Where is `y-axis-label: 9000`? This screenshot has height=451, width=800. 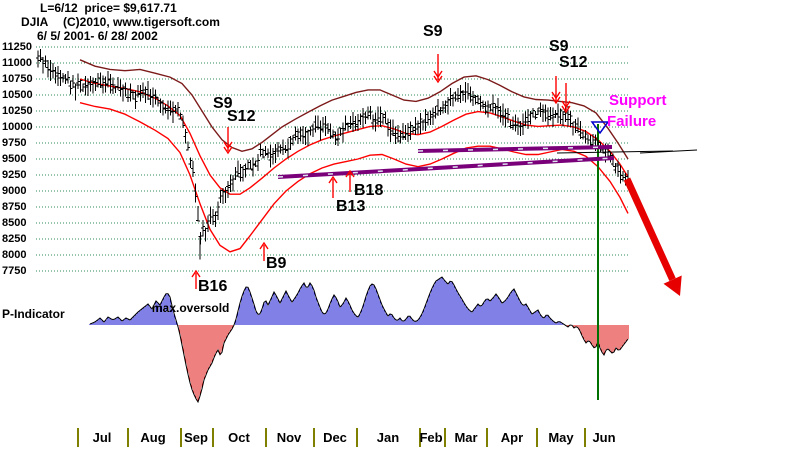
y-axis-label: 9000 is located at coordinates (14, 191).